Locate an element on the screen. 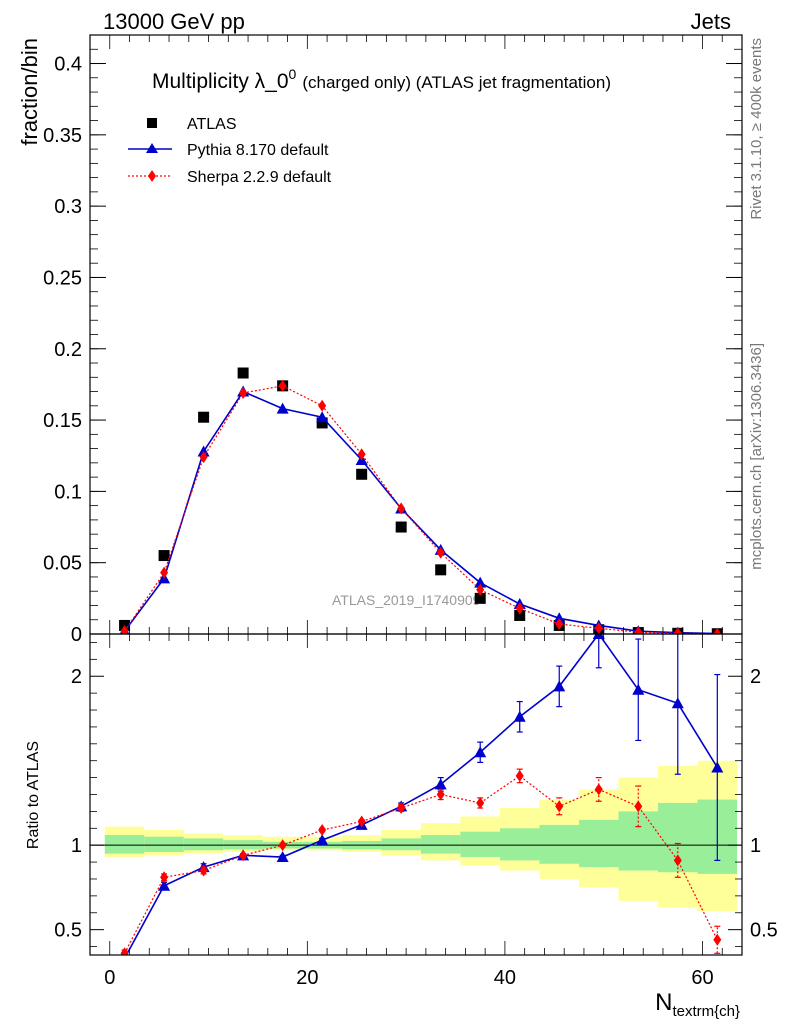 This screenshot has height=1024, width=786. ratio-ylabel: Ratio to ATLAS is located at coordinates (33, 795).